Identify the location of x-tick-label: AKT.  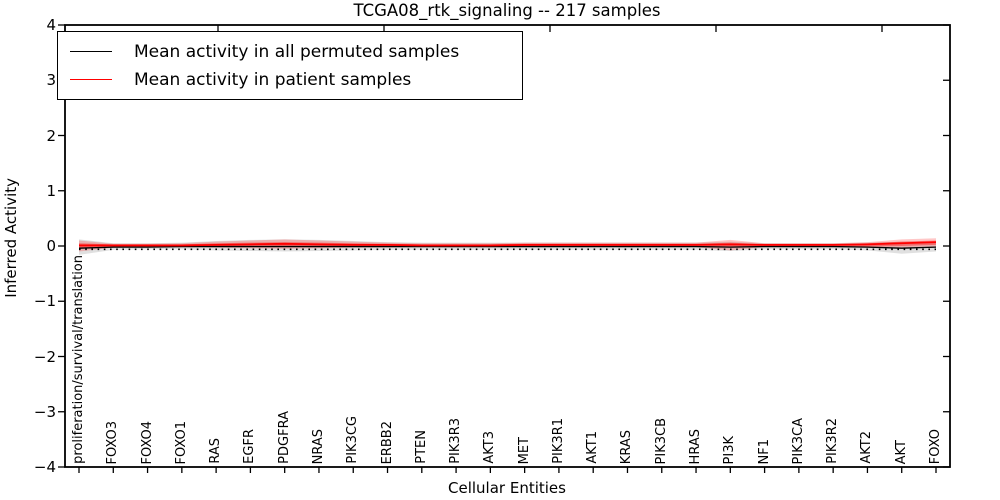
(901, 451).